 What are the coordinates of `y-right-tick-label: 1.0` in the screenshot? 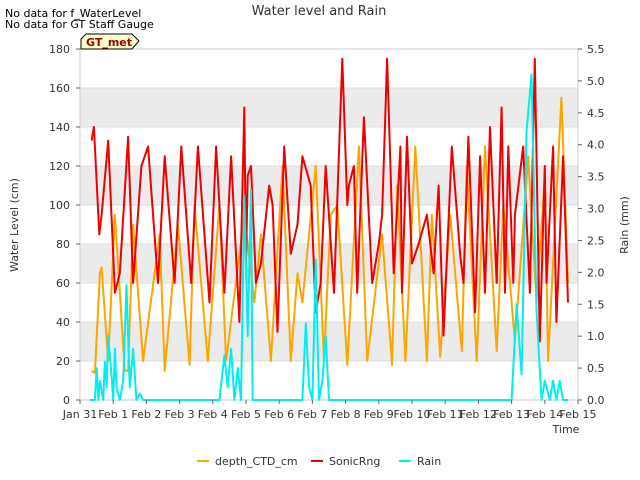 It's located at (596, 336).